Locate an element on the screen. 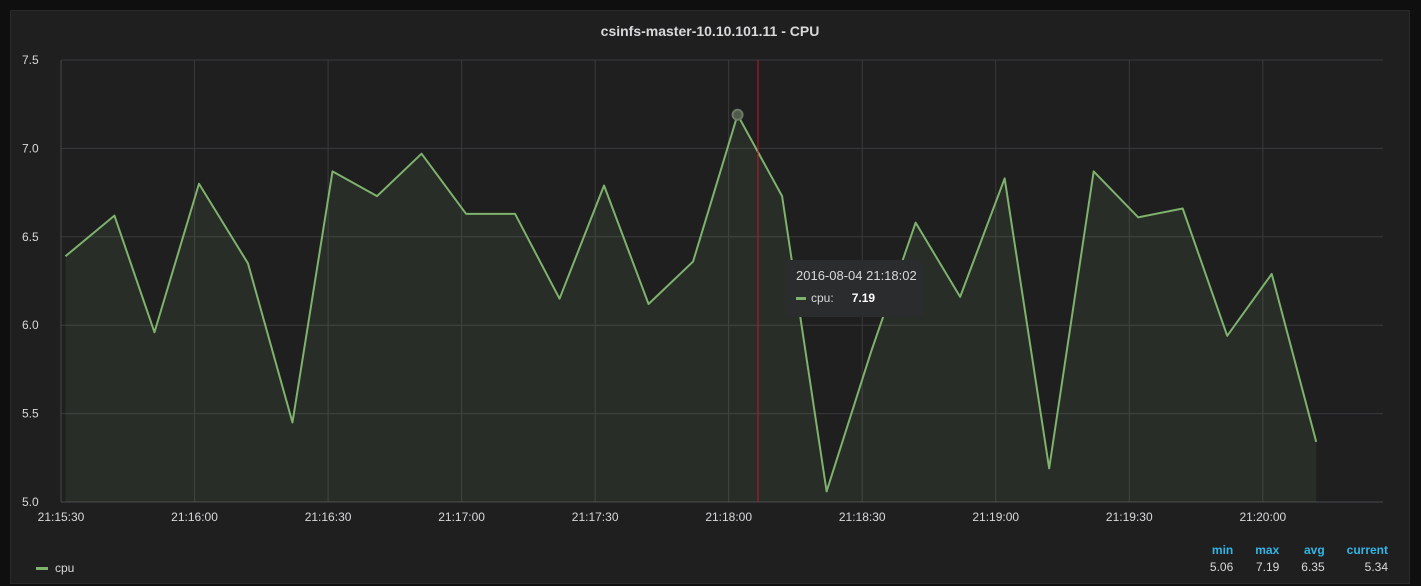 The image size is (1421, 586). legend-header-min: min is located at coordinates (1222, 549).